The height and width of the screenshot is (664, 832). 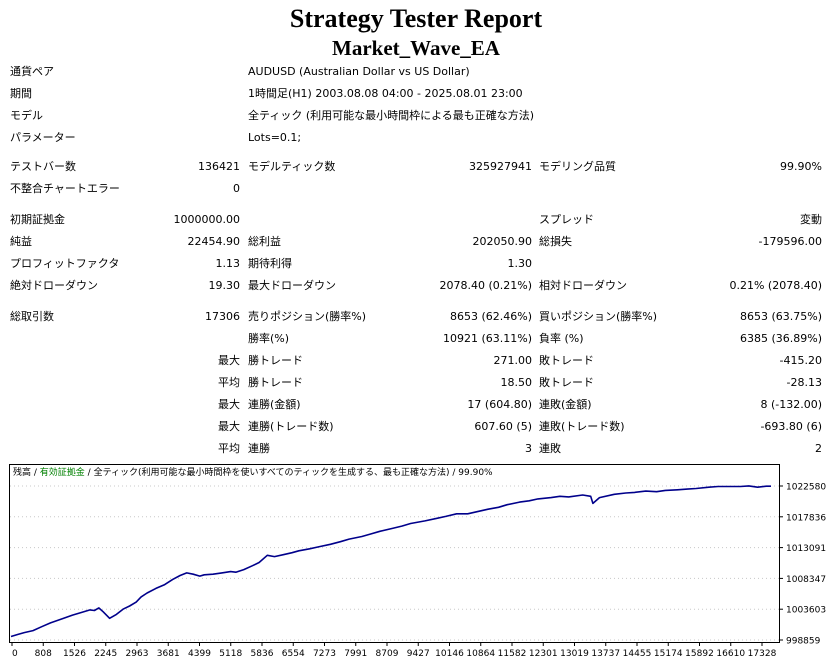 I want to click on x-tick-label: 11582, so click(x=512, y=653).